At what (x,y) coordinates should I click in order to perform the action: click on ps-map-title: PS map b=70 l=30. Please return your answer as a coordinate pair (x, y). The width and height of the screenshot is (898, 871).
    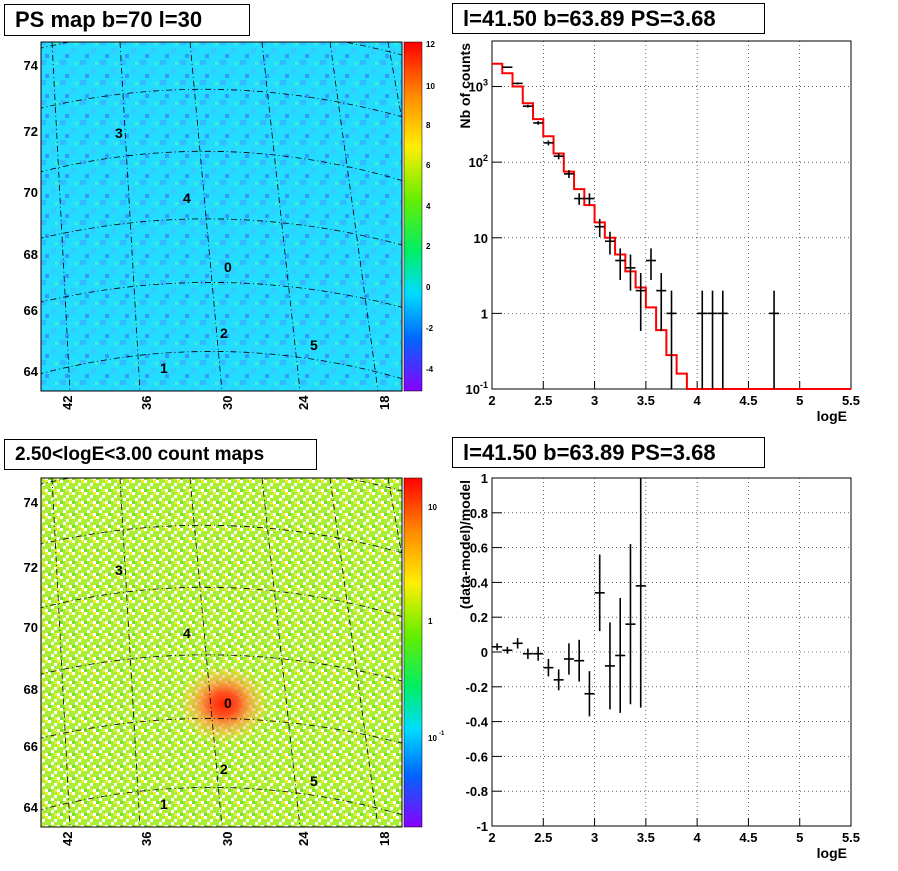
    Looking at the image, I should click on (127, 20).